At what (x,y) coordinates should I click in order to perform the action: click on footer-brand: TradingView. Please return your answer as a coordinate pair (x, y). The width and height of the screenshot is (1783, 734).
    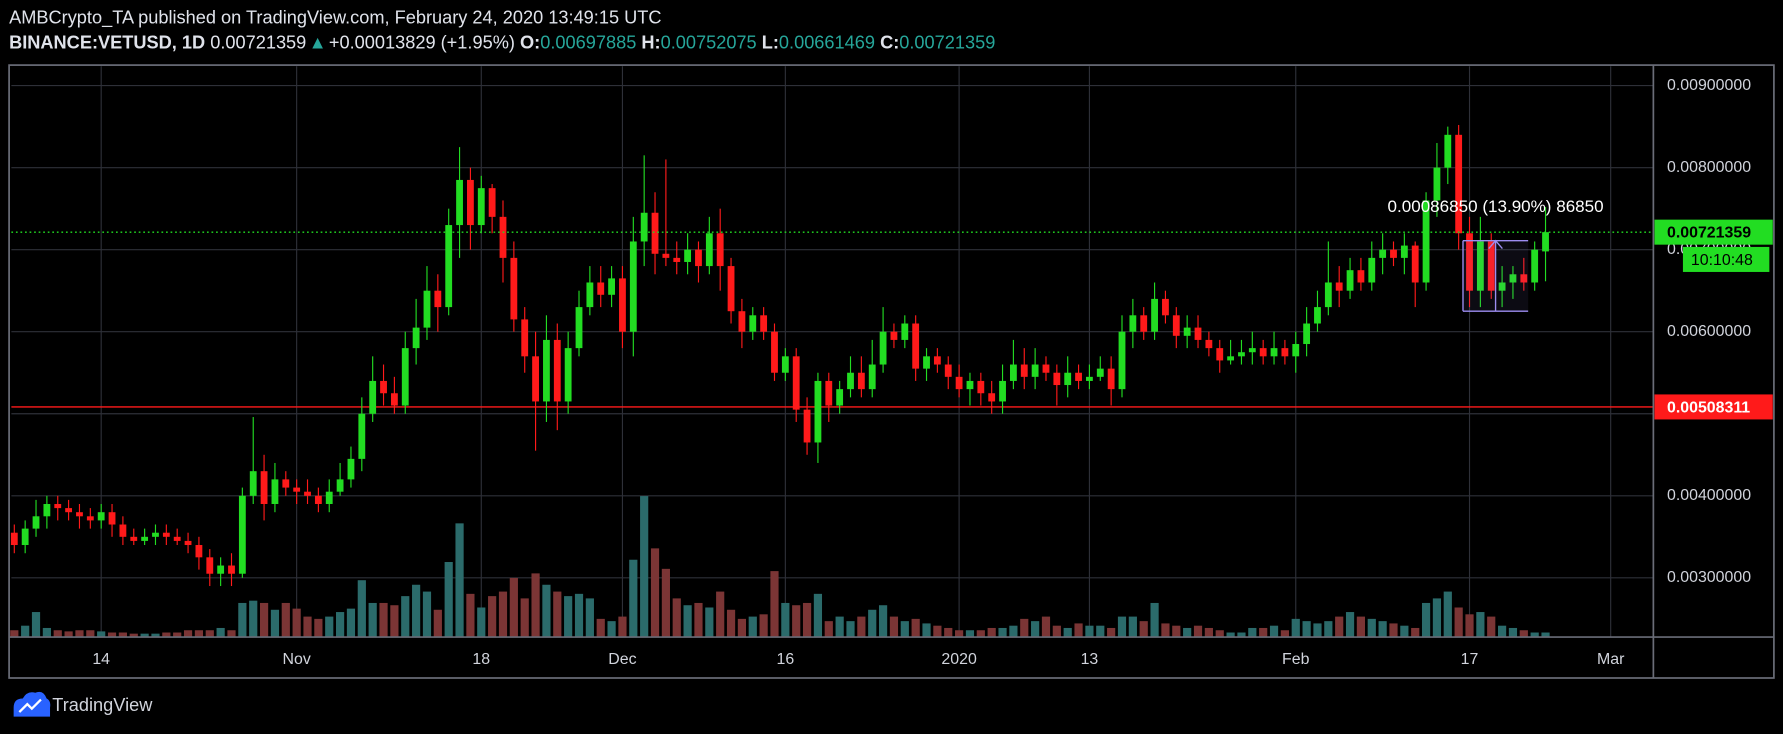
    Looking at the image, I should click on (102, 705).